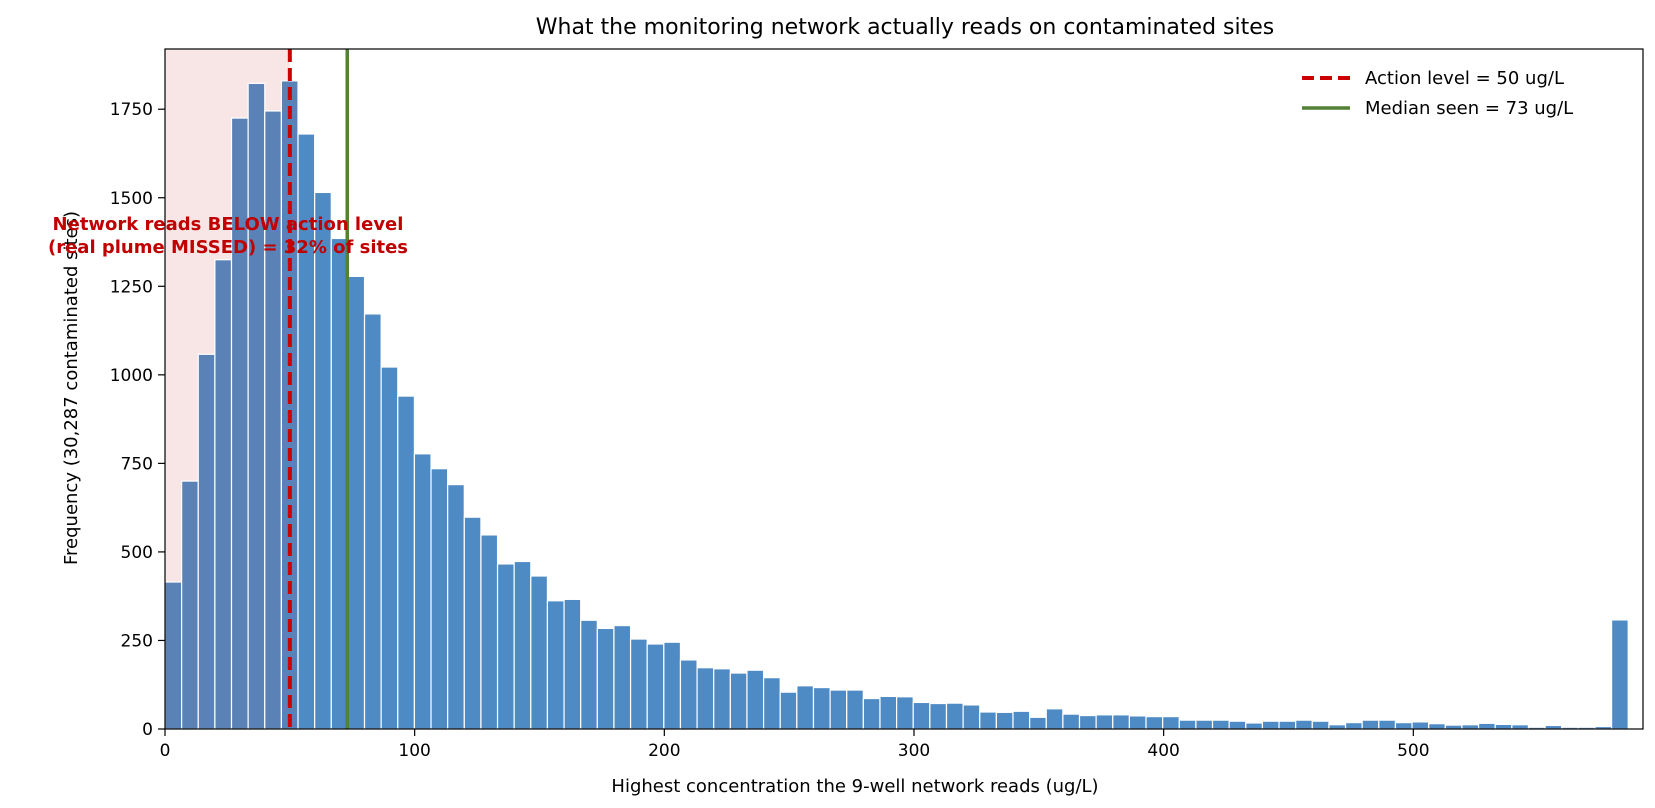 The image size is (1655, 808). I want to click on x-tick-label: 200, so click(664, 751).